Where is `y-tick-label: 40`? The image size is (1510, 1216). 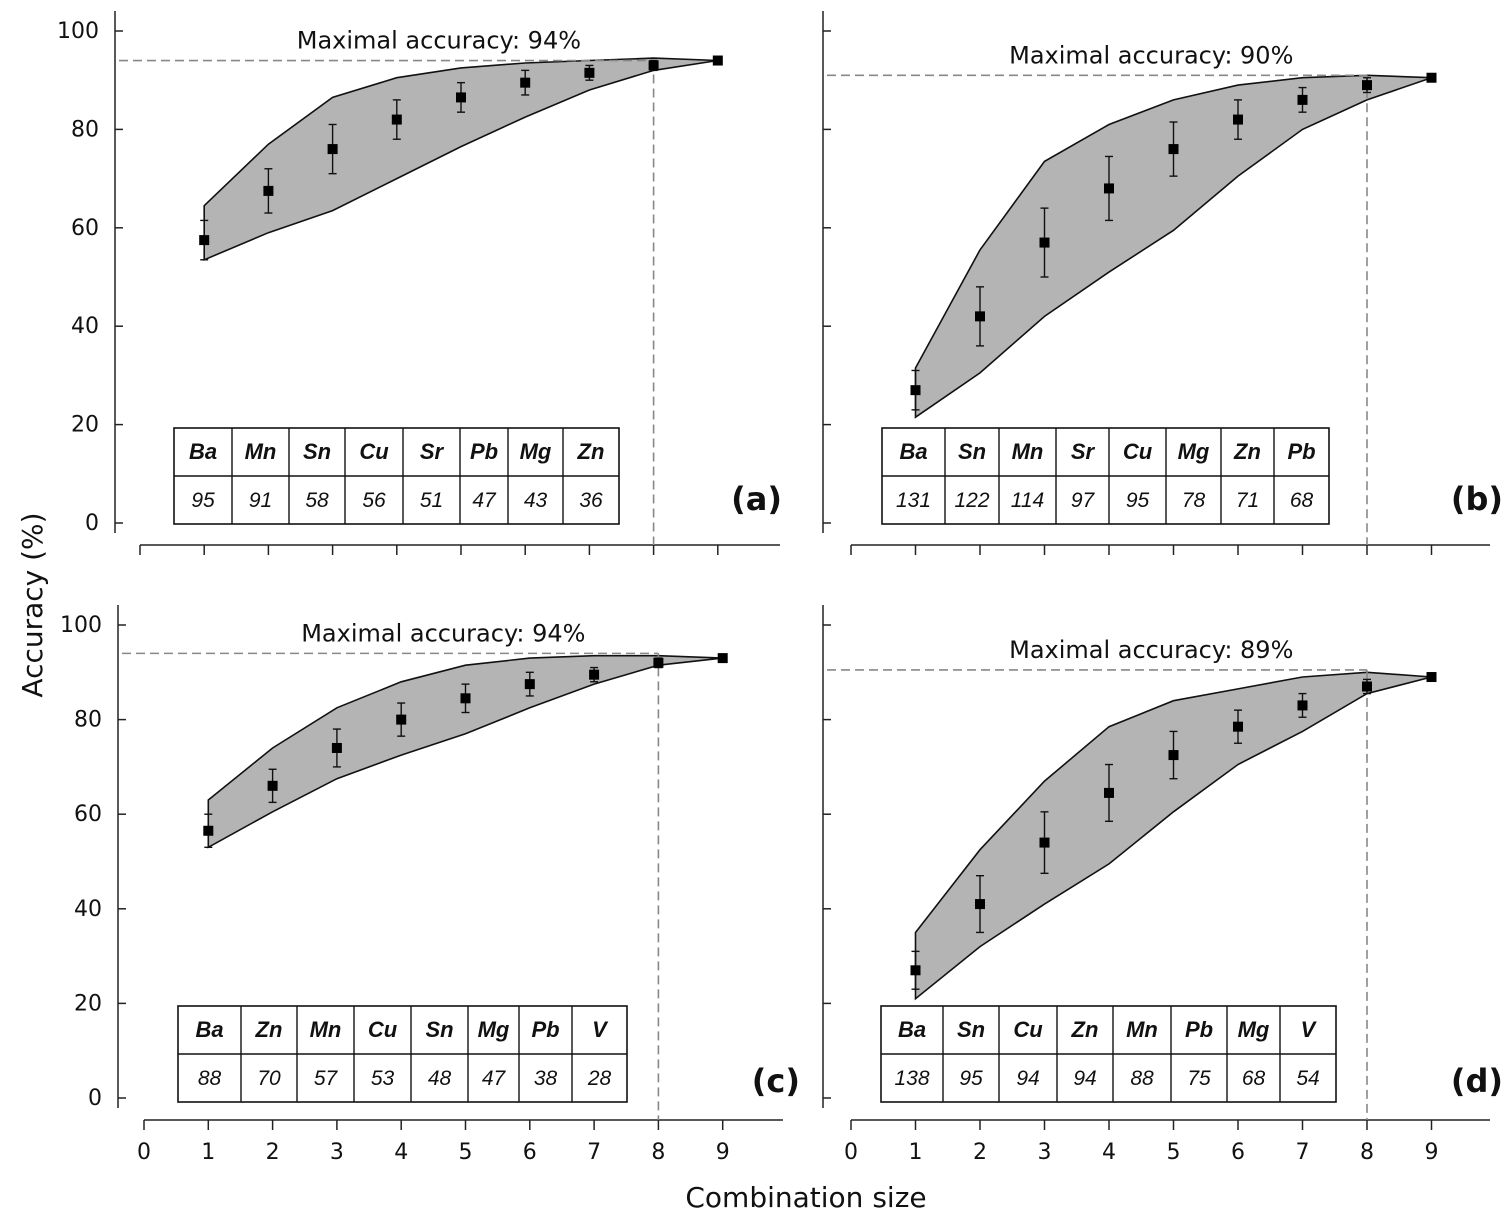
y-tick-label: 40 is located at coordinates (88, 909).